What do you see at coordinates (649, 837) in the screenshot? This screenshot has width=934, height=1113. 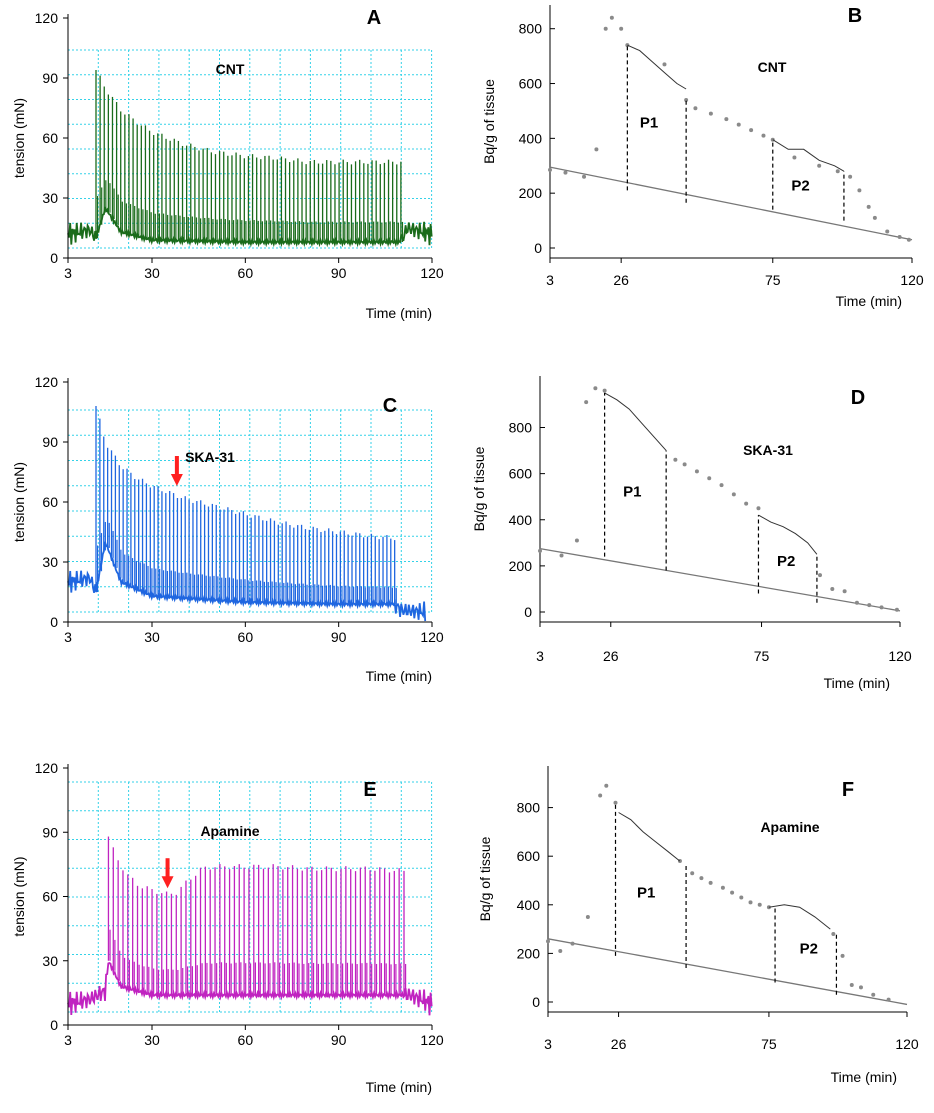 I see `peak-curve-P1` at bounding box center [649, 837].